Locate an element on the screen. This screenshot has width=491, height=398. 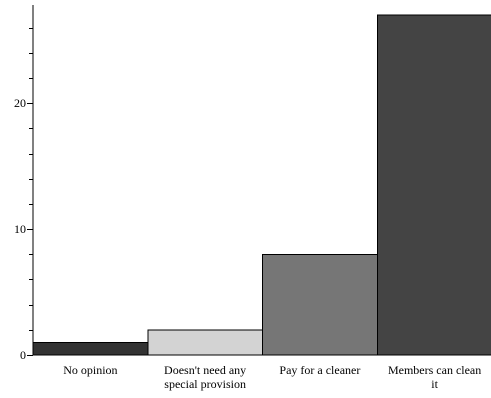
x-category-label: Pay for a cleaner is located at coordinates (319, 370).